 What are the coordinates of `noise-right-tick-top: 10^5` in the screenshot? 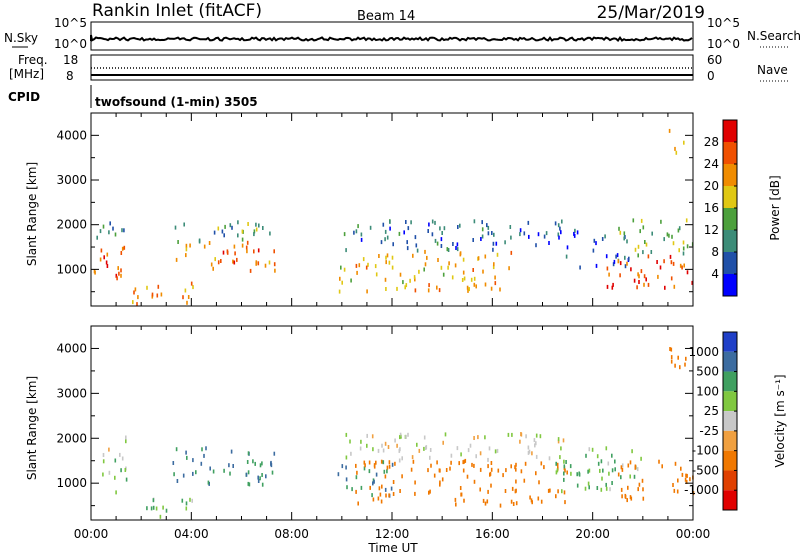 It's located at (723, 23).